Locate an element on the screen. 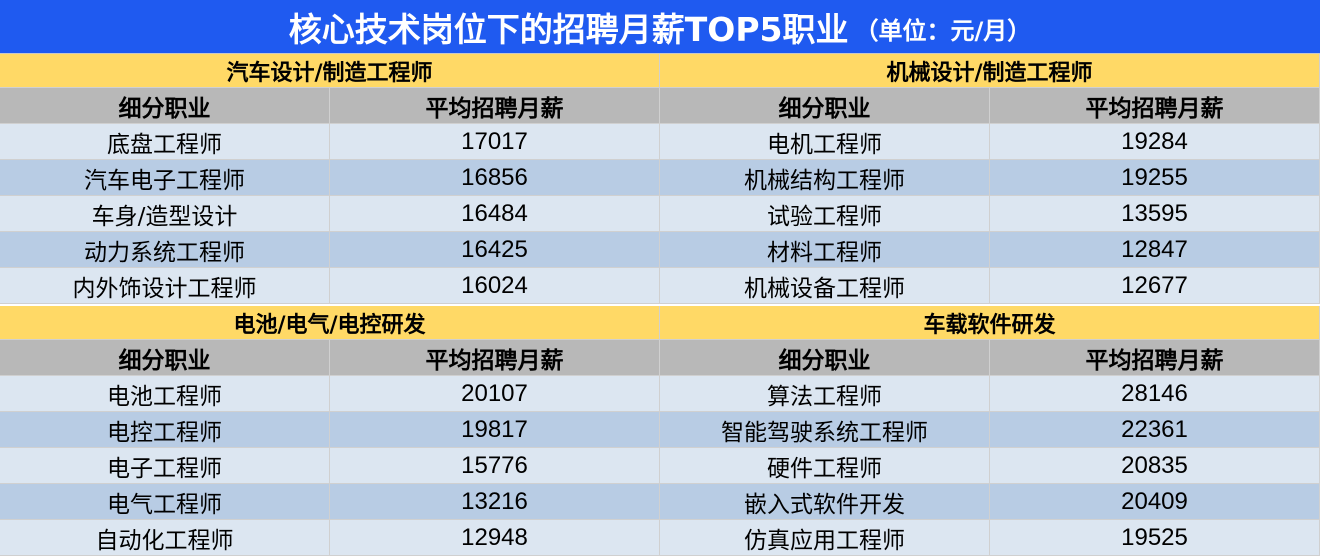 The image size is (1320, 557). salary-value-cell: 19284 is located at coordinates (1155, 141).